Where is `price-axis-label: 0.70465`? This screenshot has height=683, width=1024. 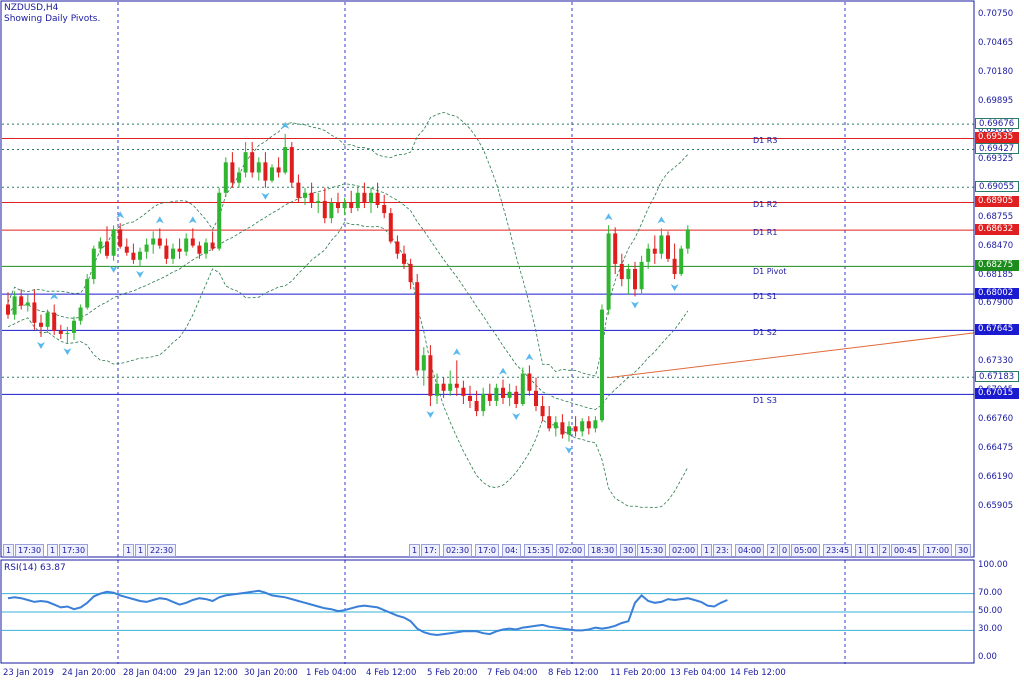 price-axis-label: 0.70465 is located at coordinates (996, 43).